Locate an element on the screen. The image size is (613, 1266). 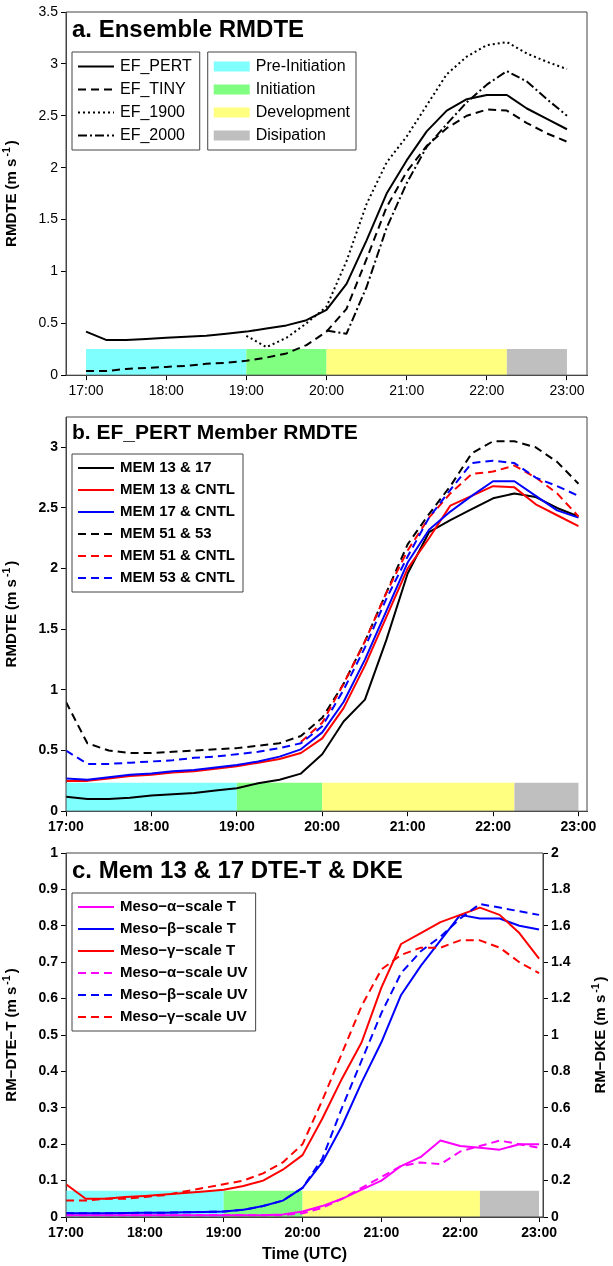
y-tick-label: 0.4 is located at coordinates (48, 1070).